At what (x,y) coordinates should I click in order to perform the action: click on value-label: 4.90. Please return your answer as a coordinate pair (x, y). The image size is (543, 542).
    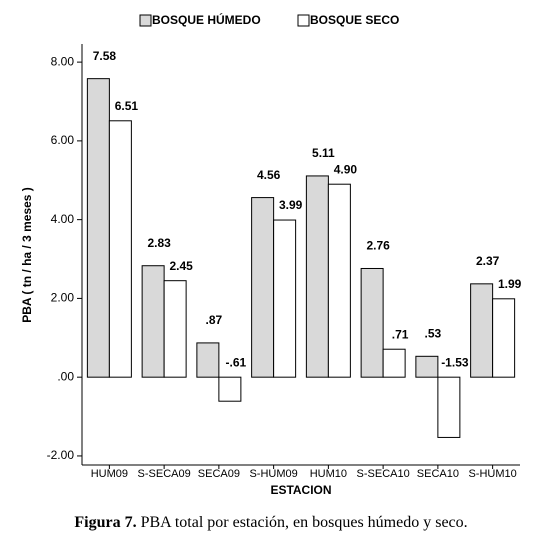
    Looking at the image, I should click on (346, 169).